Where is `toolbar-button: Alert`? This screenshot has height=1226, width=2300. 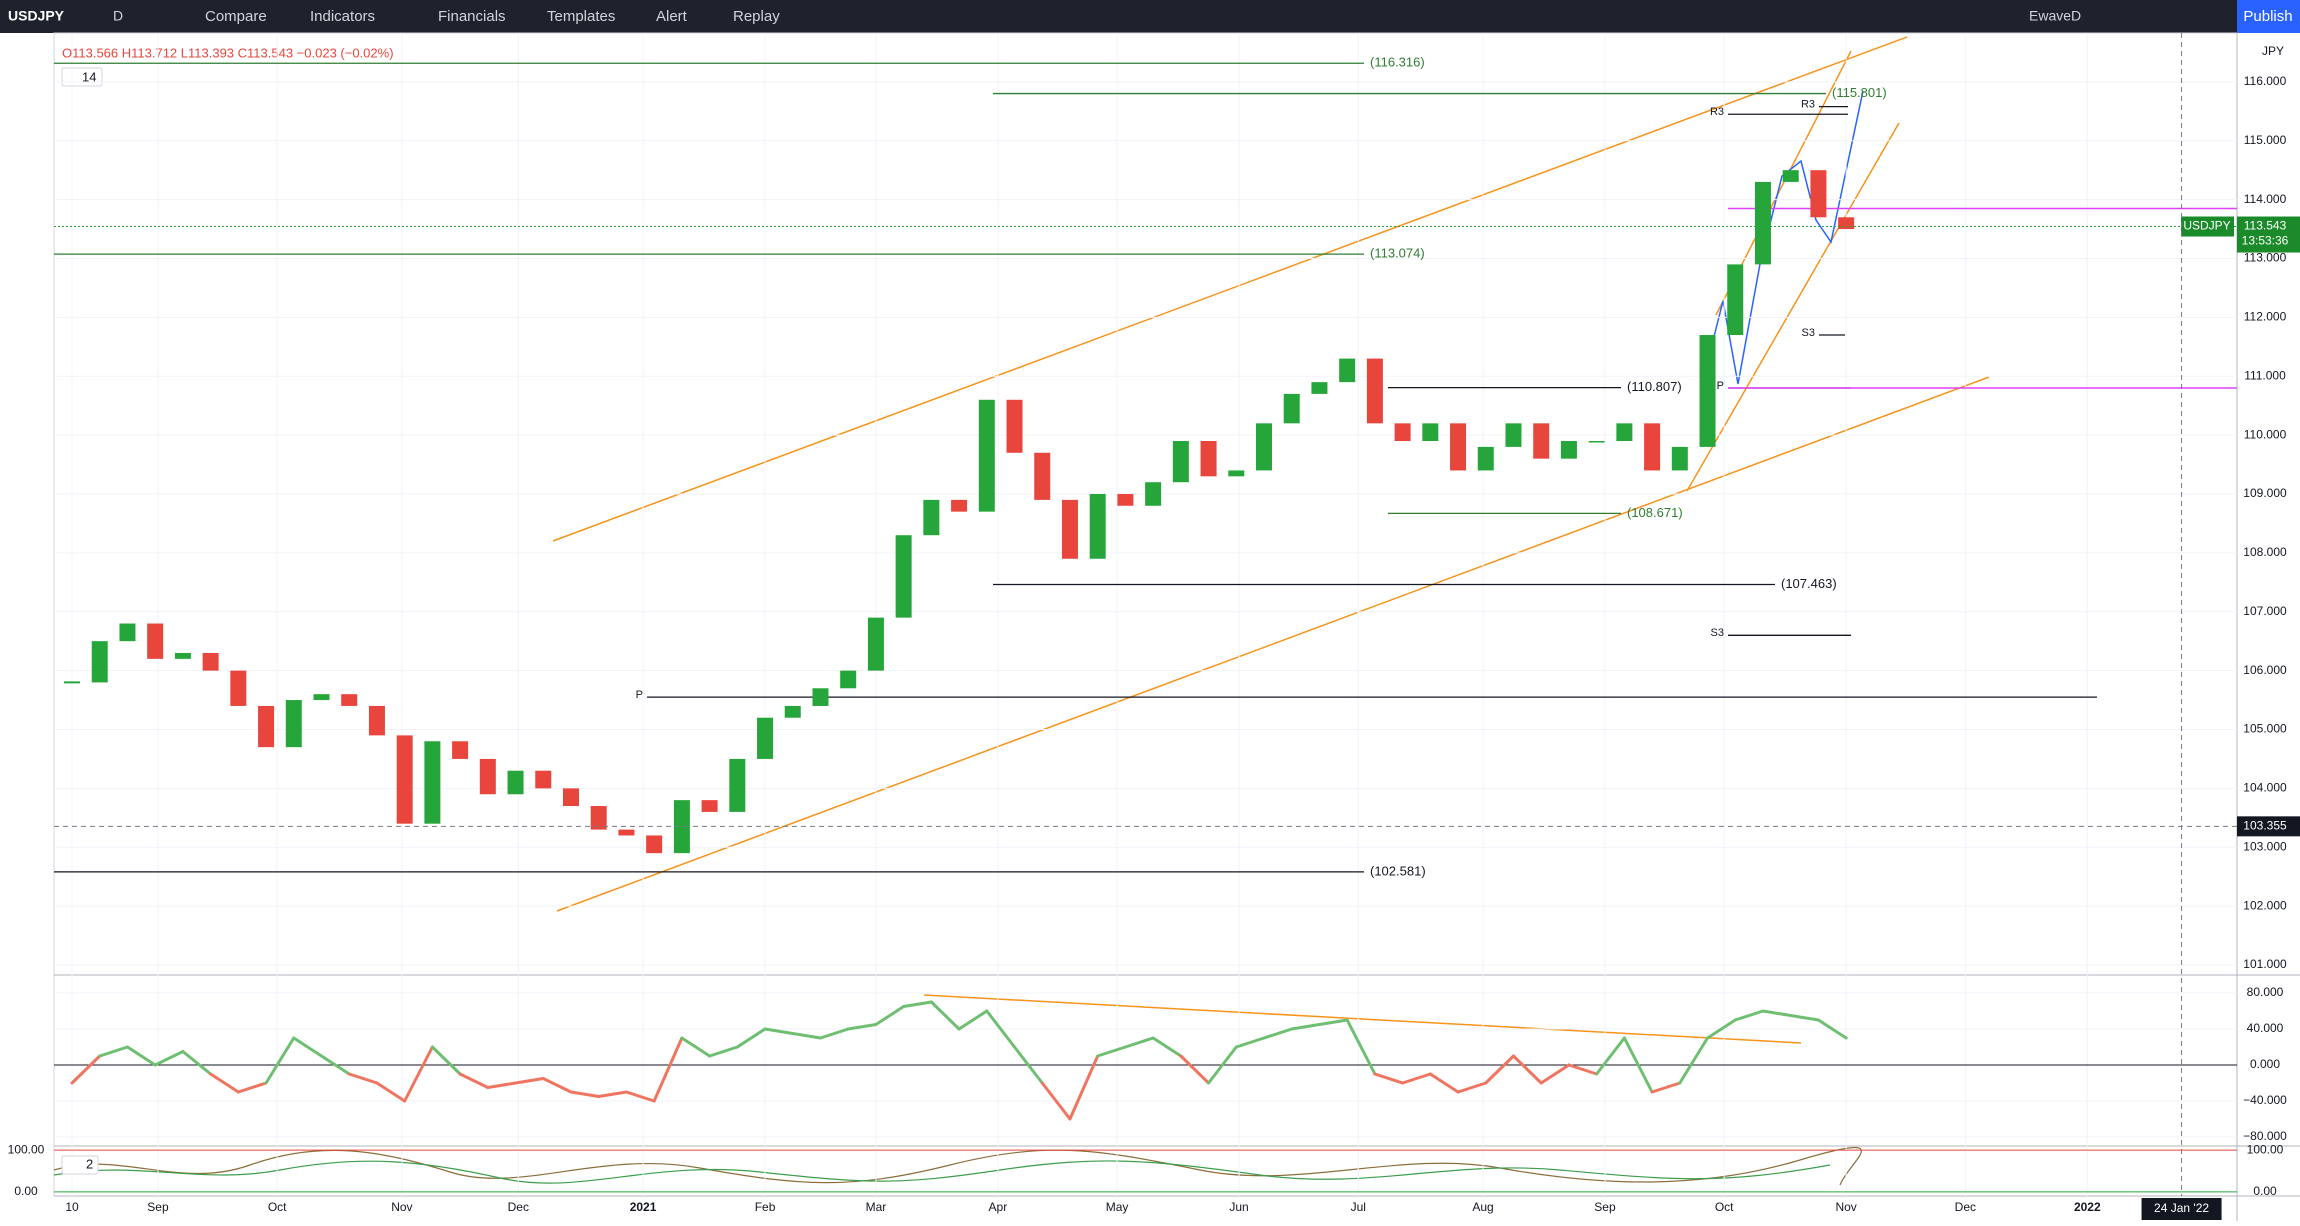 toolbar-button: Alert is located at coordinates (672, 16).